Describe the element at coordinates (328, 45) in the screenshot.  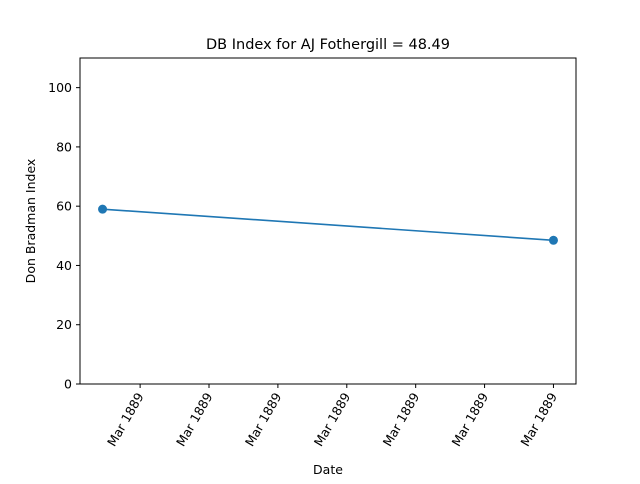
I see `chart-title: DB Index for AJ Fothergill = 48.49` at that location.